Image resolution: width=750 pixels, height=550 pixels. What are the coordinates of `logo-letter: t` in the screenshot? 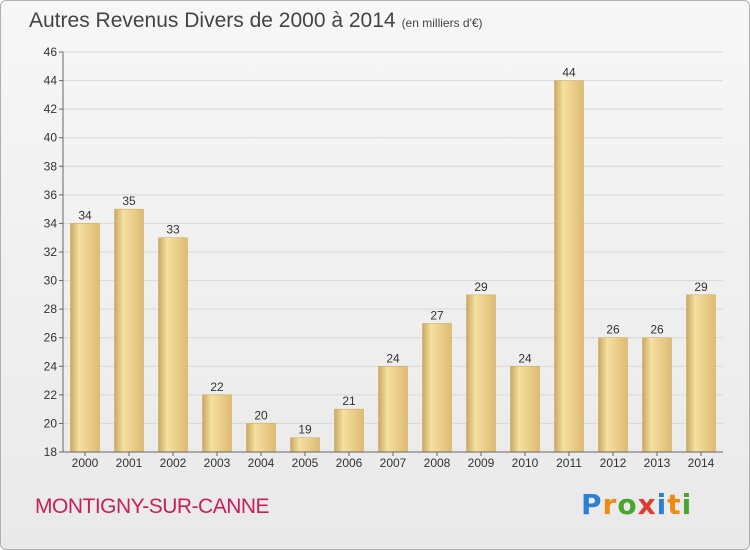 It's located at (674, 504).